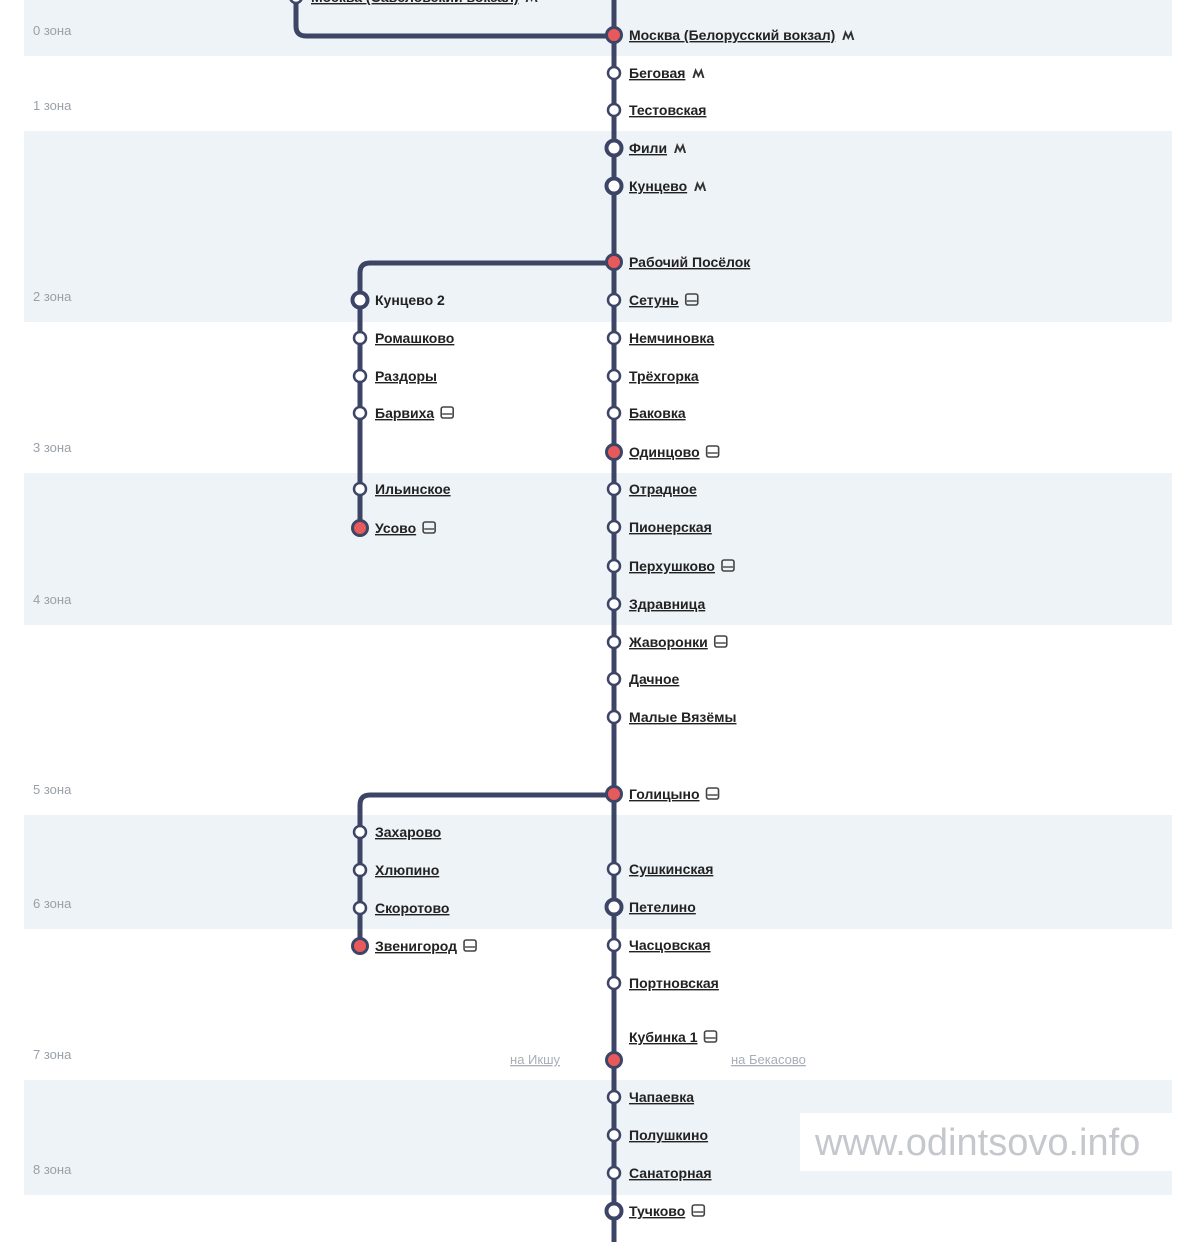  I want to click on station-name: Рабочий Посёлок, so click(690, 262).